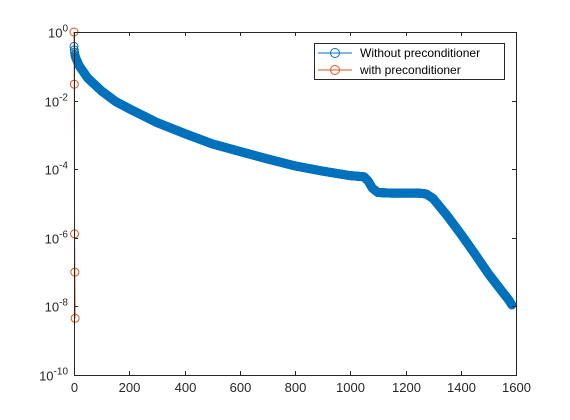  What do you see at coordinates (74, 387) in the screenshot?
I see `x-tick-label: 0` at bounding box center [74, 387].